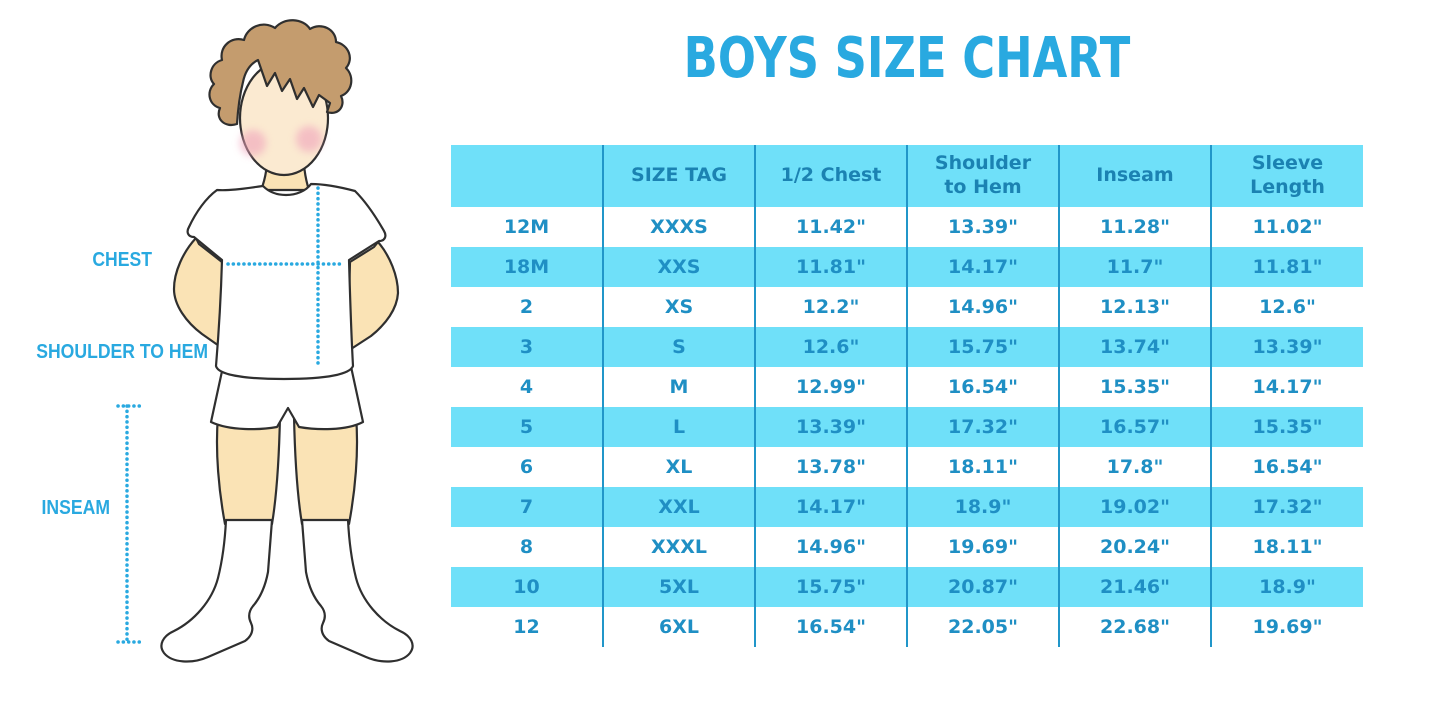 The image size is (1445, 723). I want to click on shorts, so click(287, 395).